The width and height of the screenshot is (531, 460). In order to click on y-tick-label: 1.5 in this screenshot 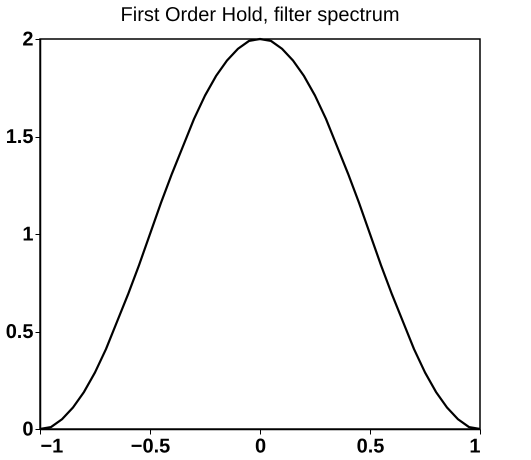, I will do `click(20, 137)`.